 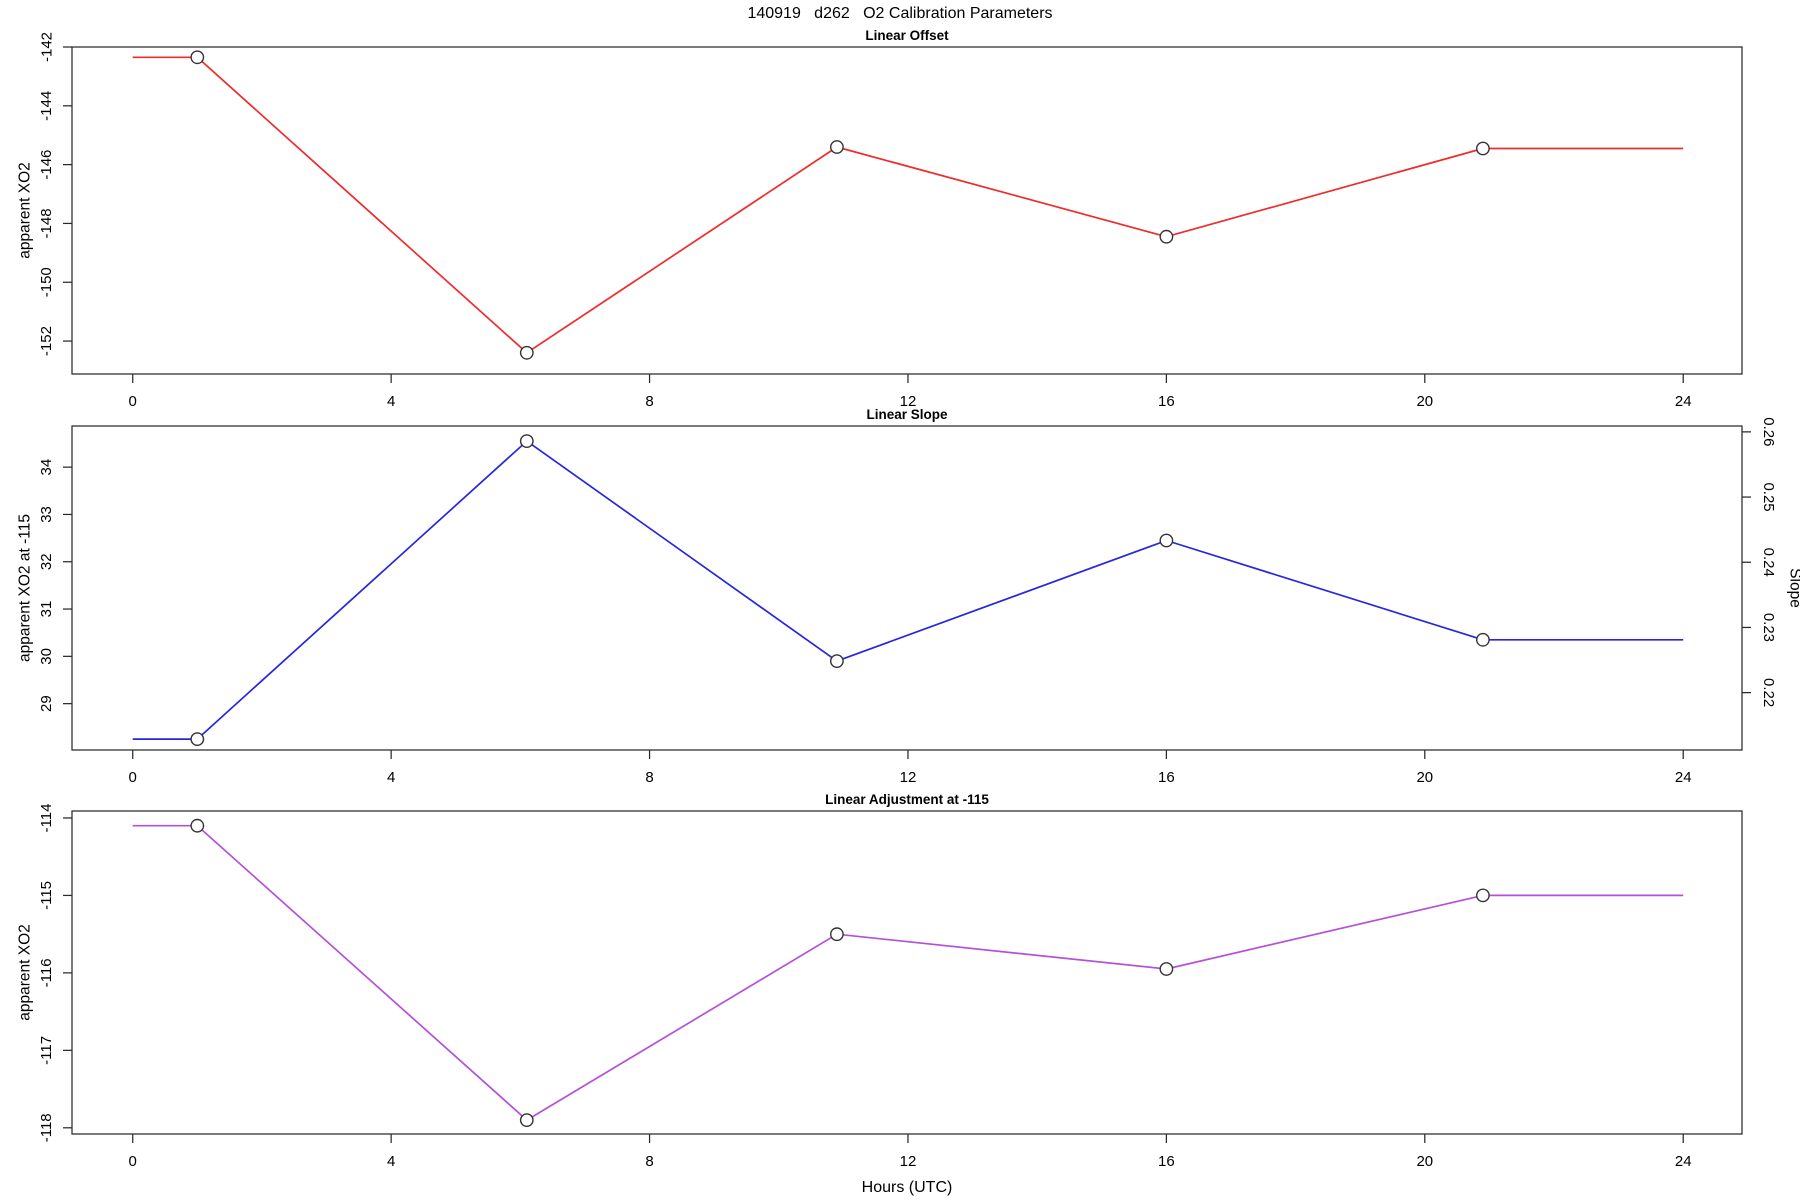 I want to click on main-title: 140919 d262 O2 Calibration Parameters, so click(x=900, y=13).